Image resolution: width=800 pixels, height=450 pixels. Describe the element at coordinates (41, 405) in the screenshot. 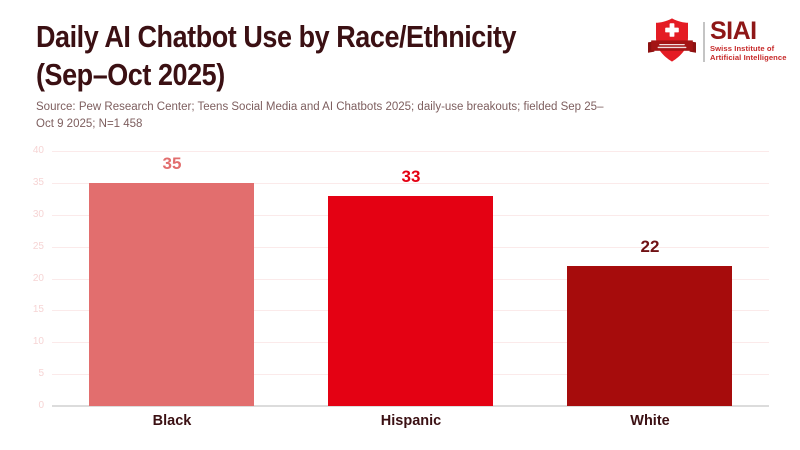

I see `y-tick-label-0: 0` at that location.